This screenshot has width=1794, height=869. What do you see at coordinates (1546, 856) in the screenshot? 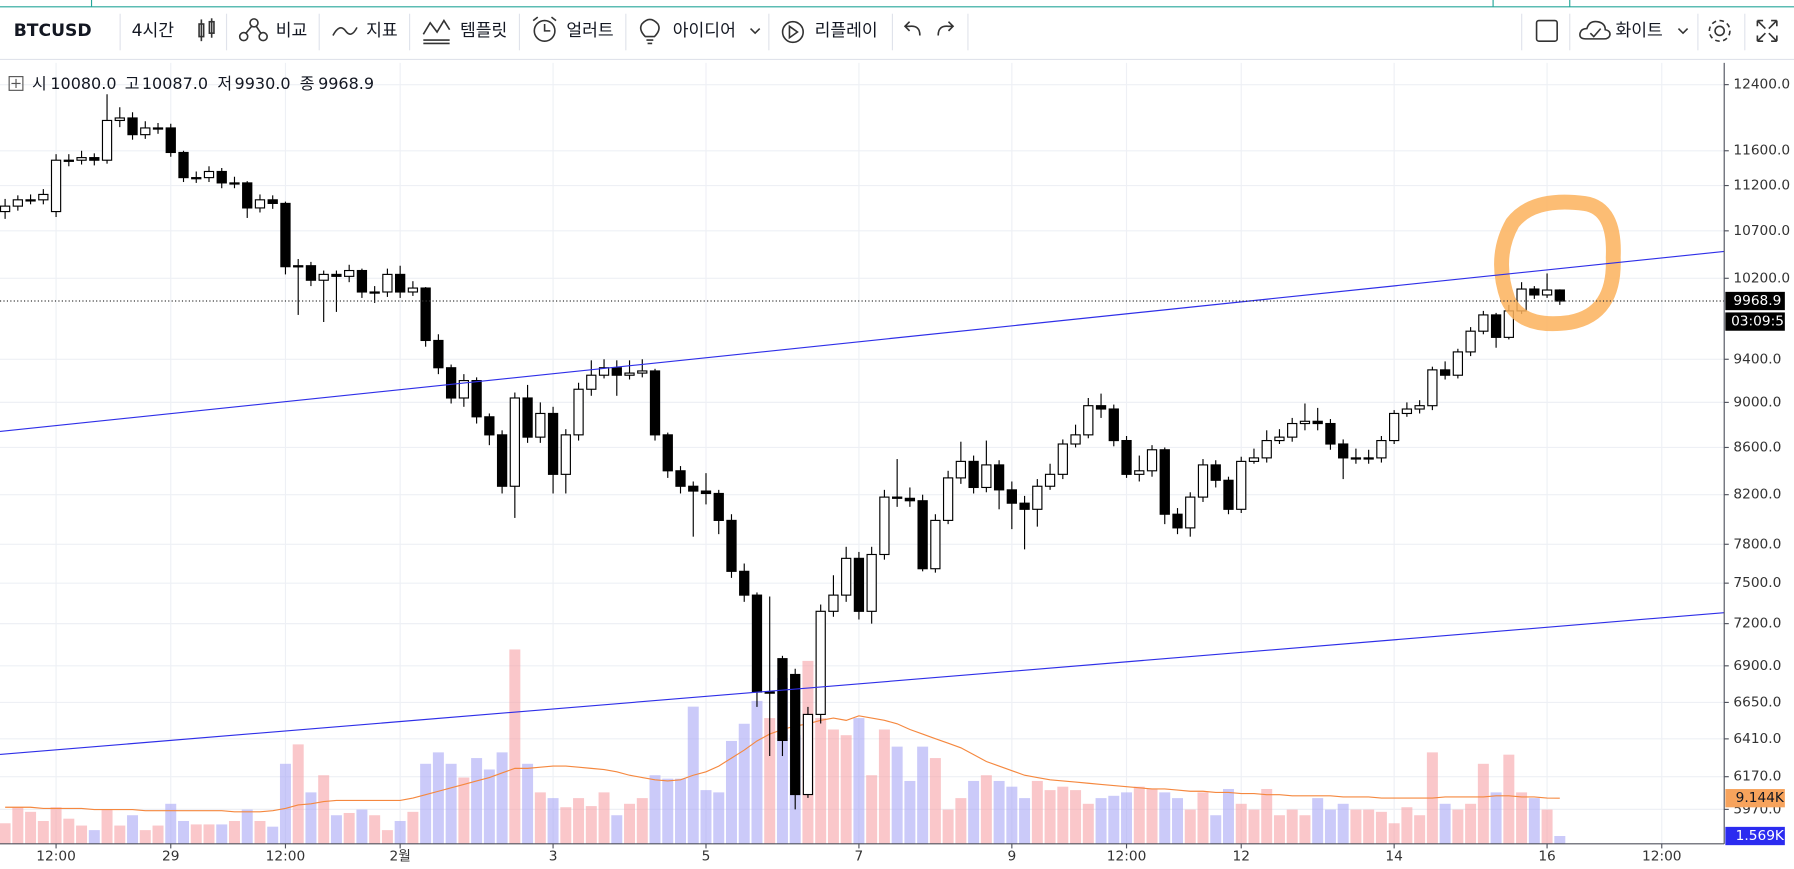
I see `x-tick-label: 16` at bounding box center [1546, 856].